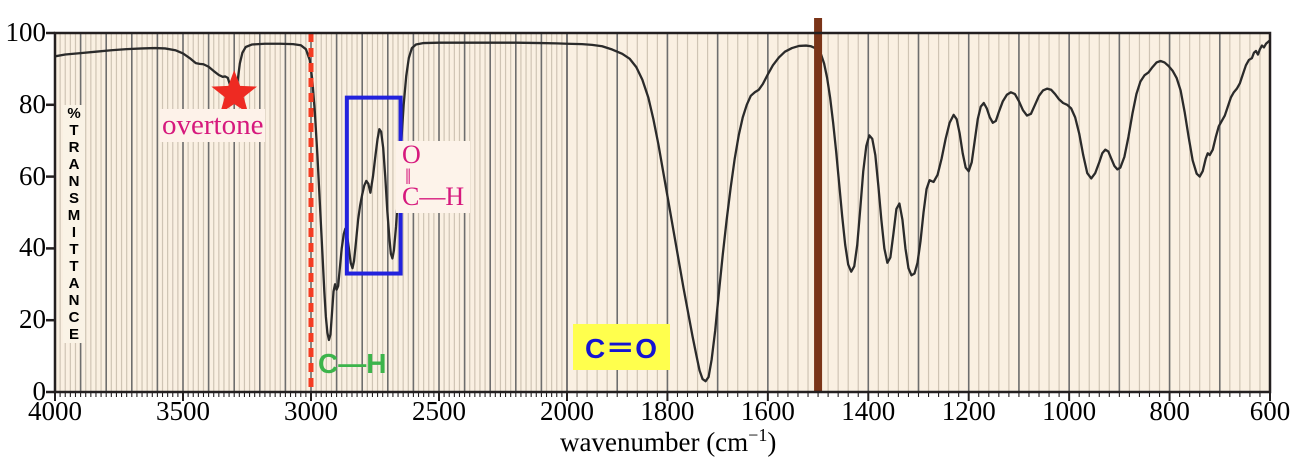 The image size is (1304, 464). I want to click on y-axis-title-char: S, so click(73, 198).